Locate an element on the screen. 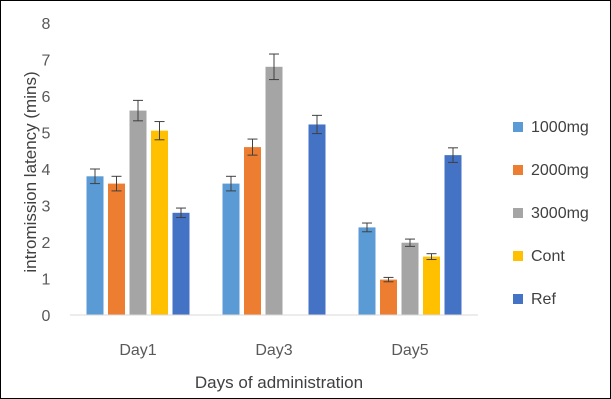  legend-item: 1000mg is located at coordinates (551, 127).